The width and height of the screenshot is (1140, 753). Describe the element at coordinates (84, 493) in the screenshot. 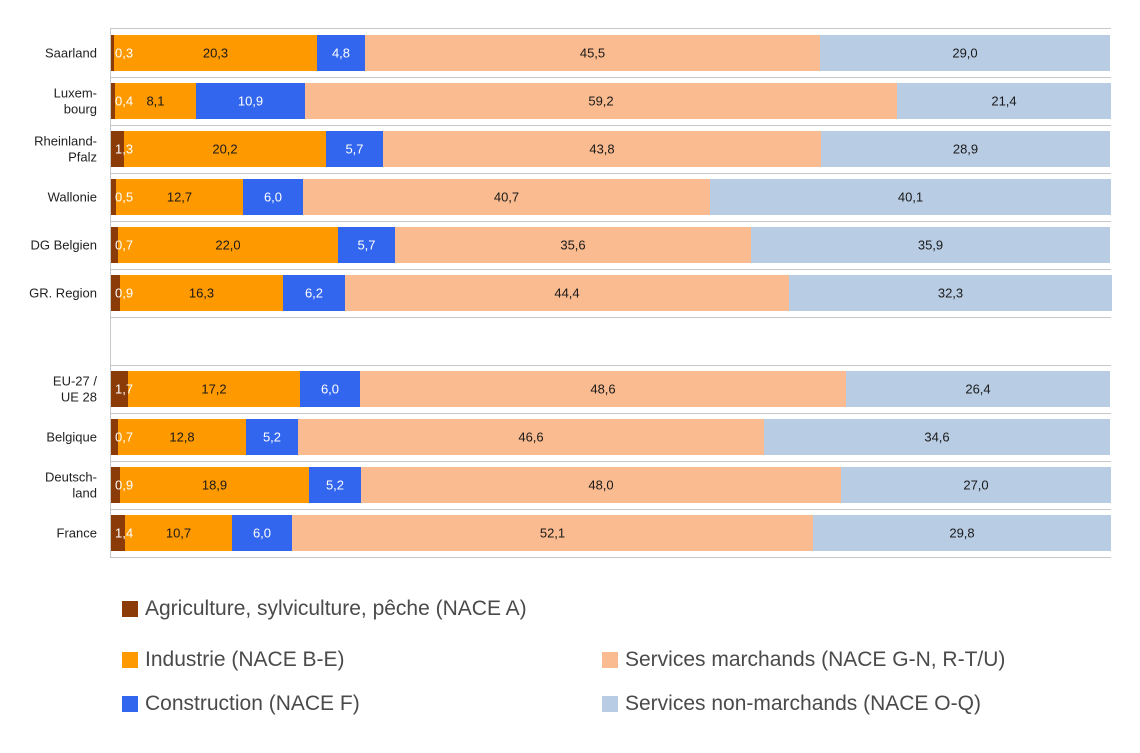

I see `category-label: land` at that location.